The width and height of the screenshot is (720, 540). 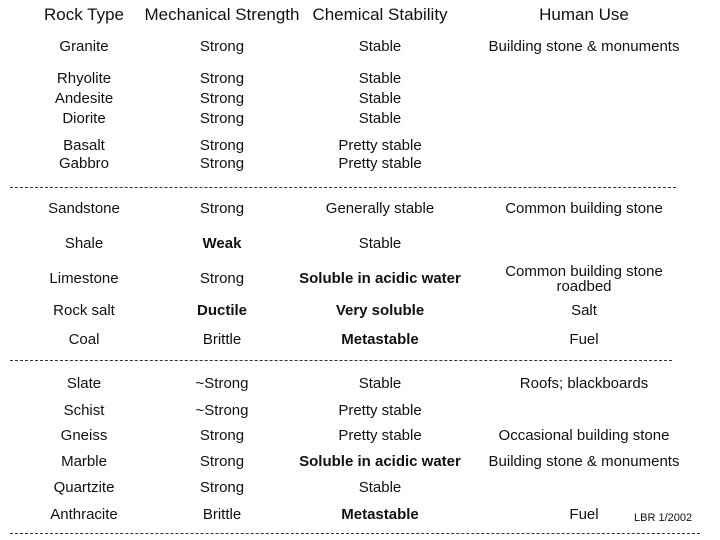 What do you see at coordinates (84, 310) in the screenshot?
I see `rock-type: Rock salt` at bounding box center [84, 310].